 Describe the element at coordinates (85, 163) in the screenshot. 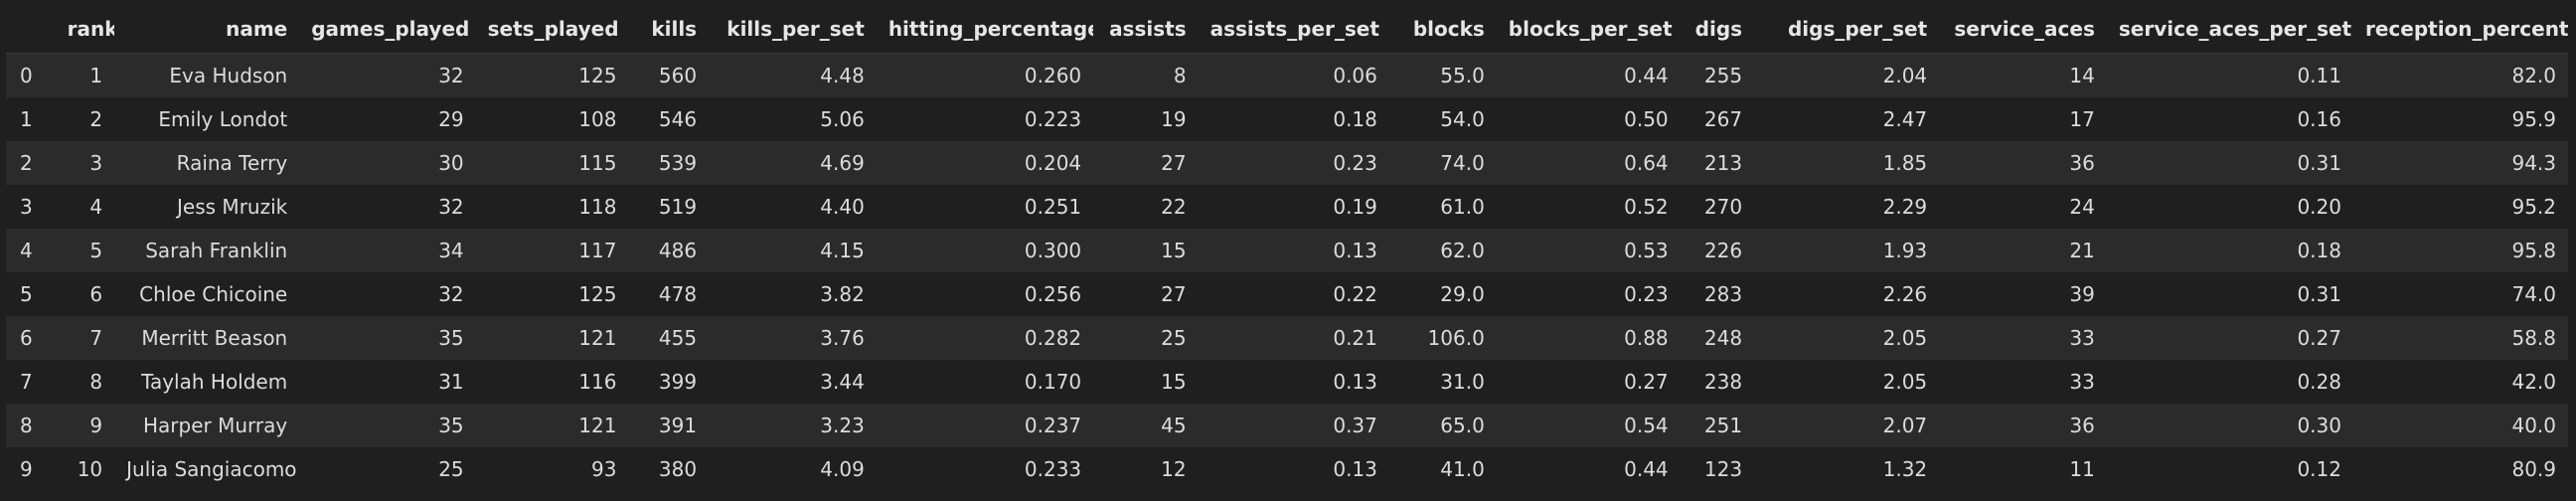

I see `table-cell: 3` at that location.